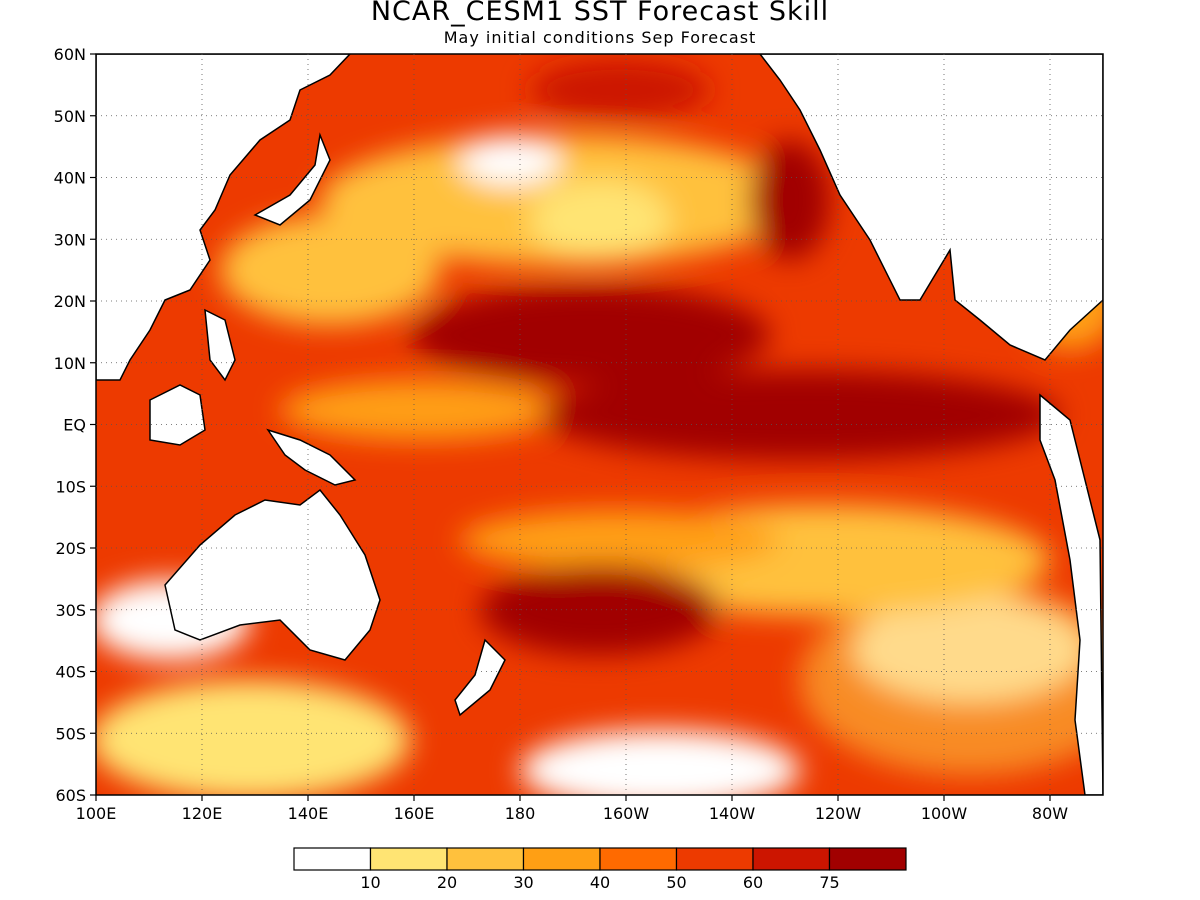  I want to click on lat-label: 30N, so click(70, 239).